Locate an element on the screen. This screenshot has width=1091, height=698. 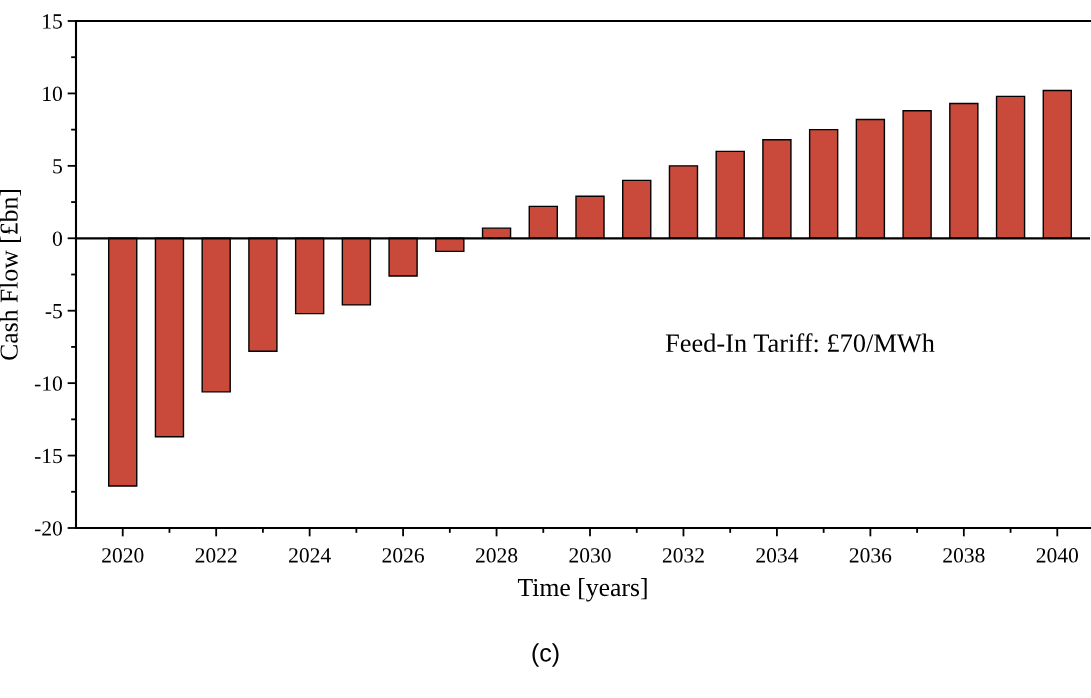
y-tick-label: -20 is located at coordinates (48, 528).